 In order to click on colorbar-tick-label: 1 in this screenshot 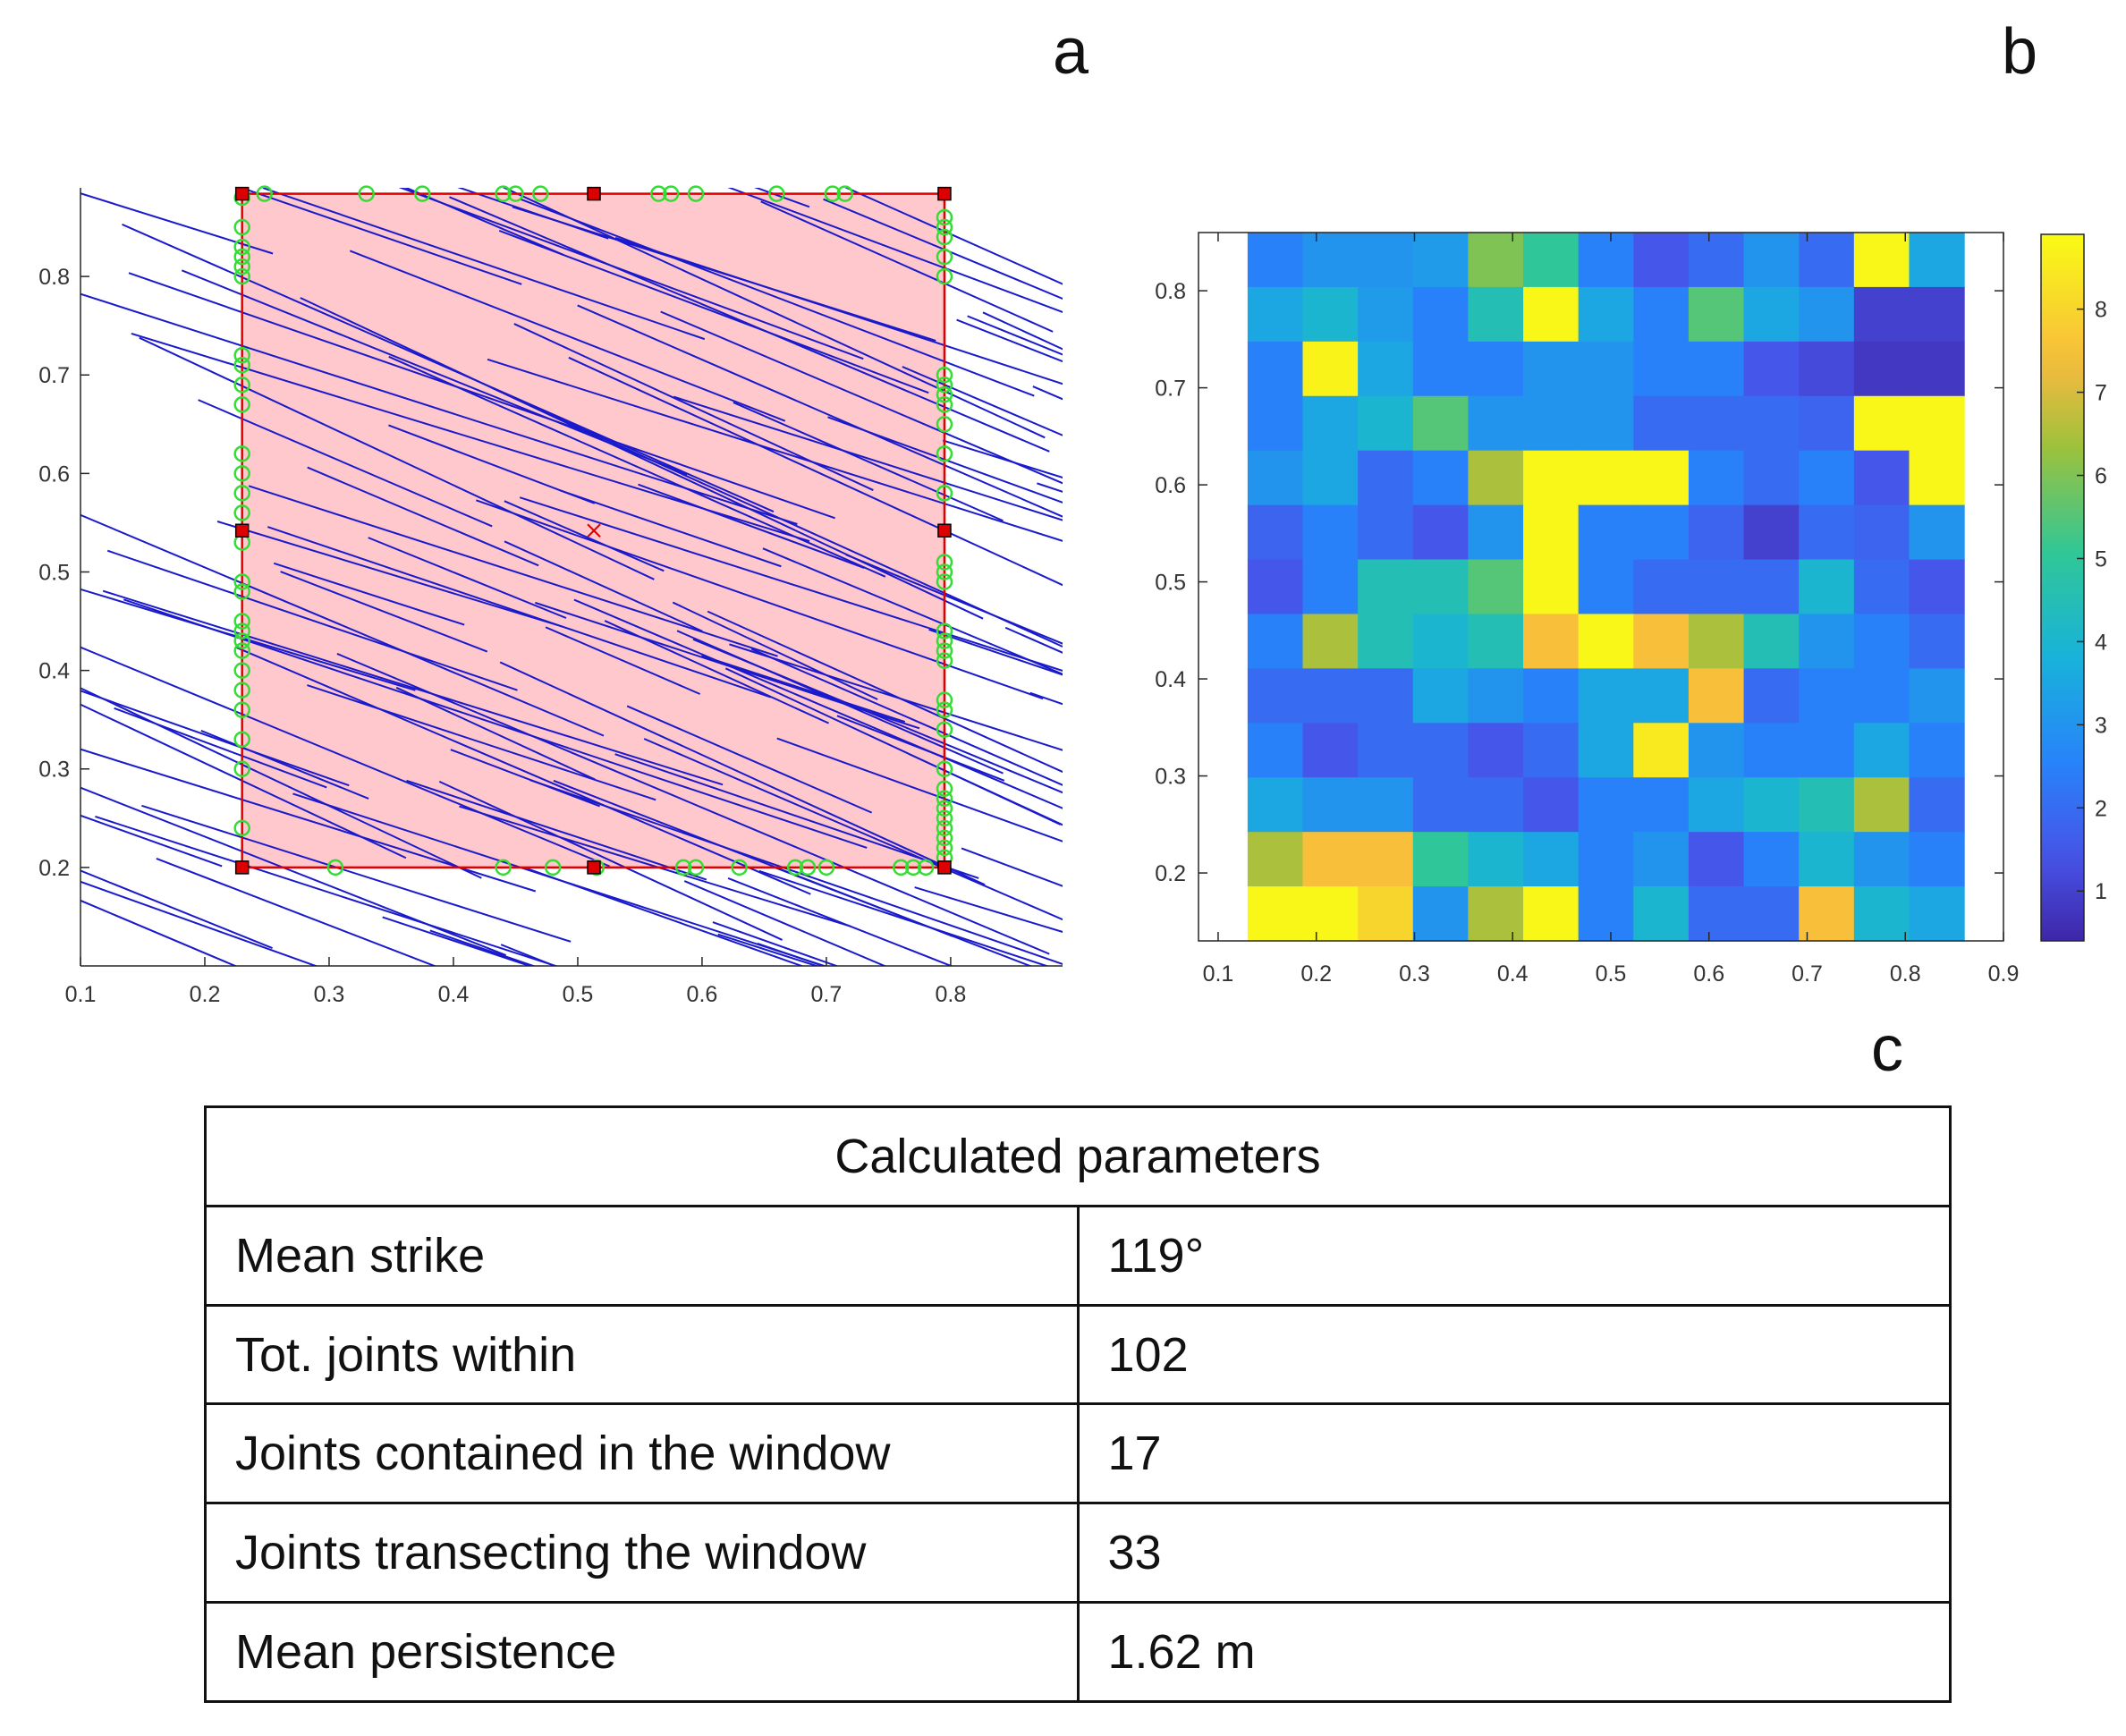, I will do `click(2101, 891)`.